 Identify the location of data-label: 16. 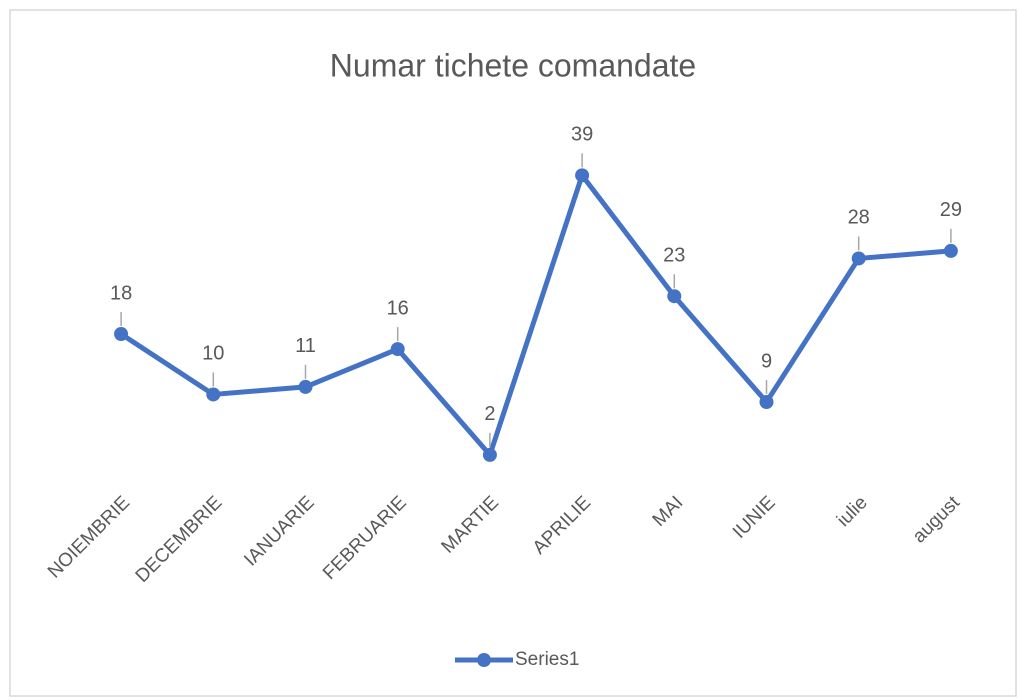
(398, 308).